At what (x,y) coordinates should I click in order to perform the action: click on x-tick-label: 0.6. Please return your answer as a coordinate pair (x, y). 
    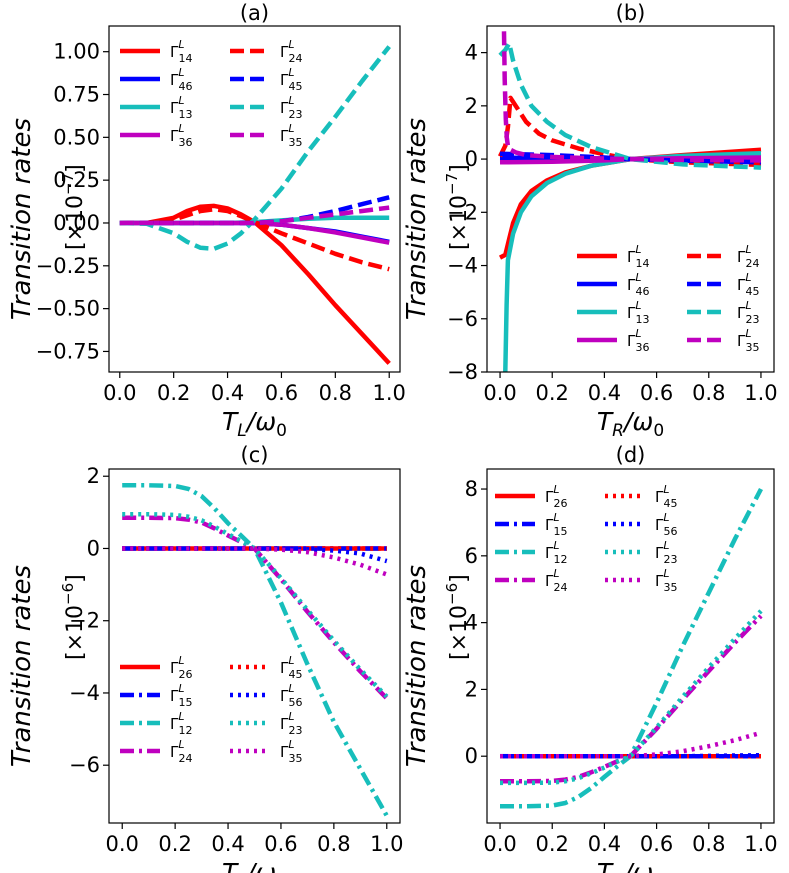
    Looking at the image, I should click on (656, 844).